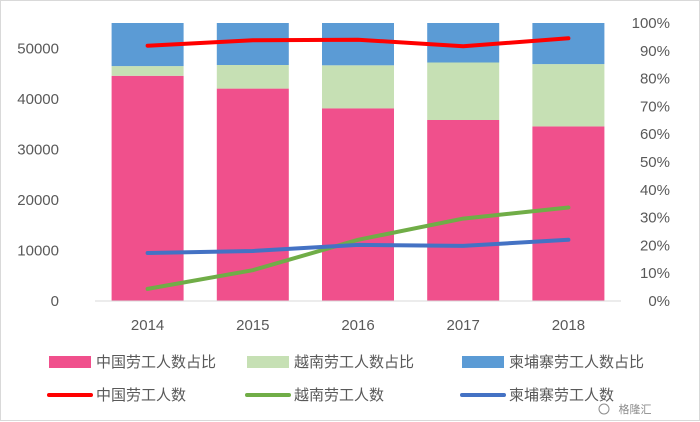  Describe the element at coordinates (568, 325) in the screenshot. I see `x-tick-label: 2018` at that location.